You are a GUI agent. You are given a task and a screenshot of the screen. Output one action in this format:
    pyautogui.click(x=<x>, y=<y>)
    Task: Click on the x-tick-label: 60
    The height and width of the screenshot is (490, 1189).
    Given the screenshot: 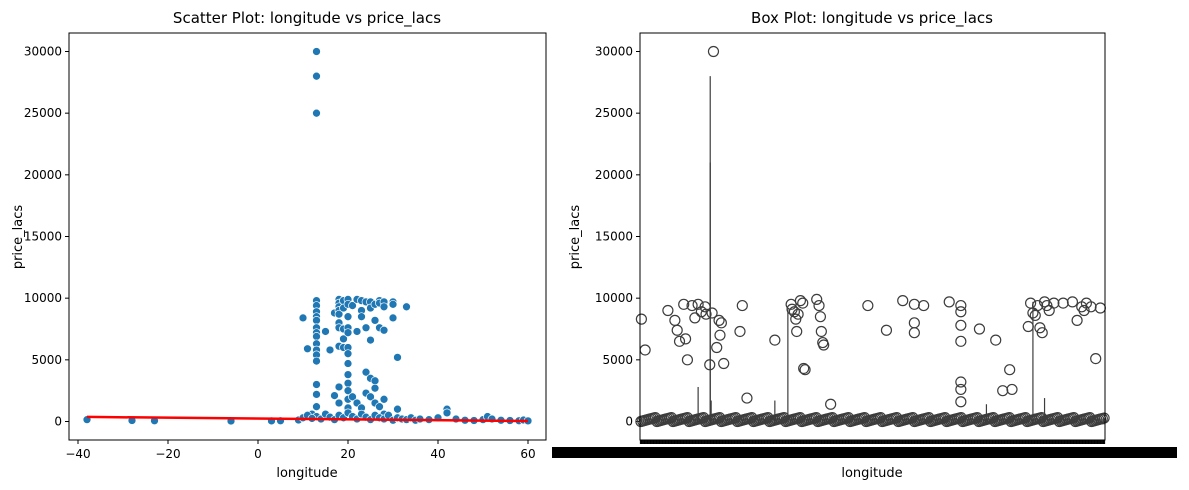 What is the action you would take?
    pyautogui.click(x=527, y=454)
    